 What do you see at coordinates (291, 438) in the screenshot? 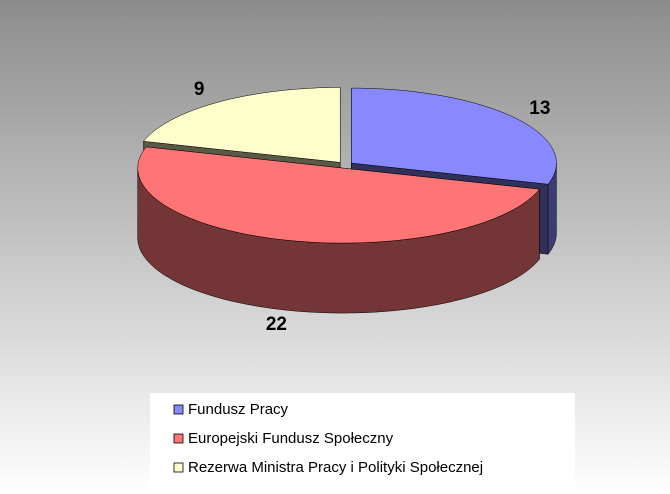
I see `legend-label: Europejski Fundusz Społeczny` at bounding box center [291, 438].